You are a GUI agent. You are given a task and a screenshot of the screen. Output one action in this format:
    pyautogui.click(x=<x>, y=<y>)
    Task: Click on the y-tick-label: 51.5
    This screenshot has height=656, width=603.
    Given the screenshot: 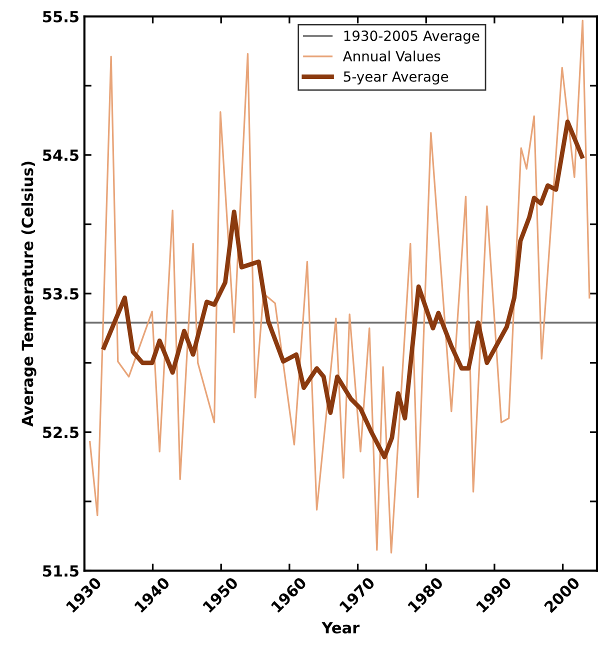 What is the action you would take?
    pyautogui.click(x=60, y=571)
    